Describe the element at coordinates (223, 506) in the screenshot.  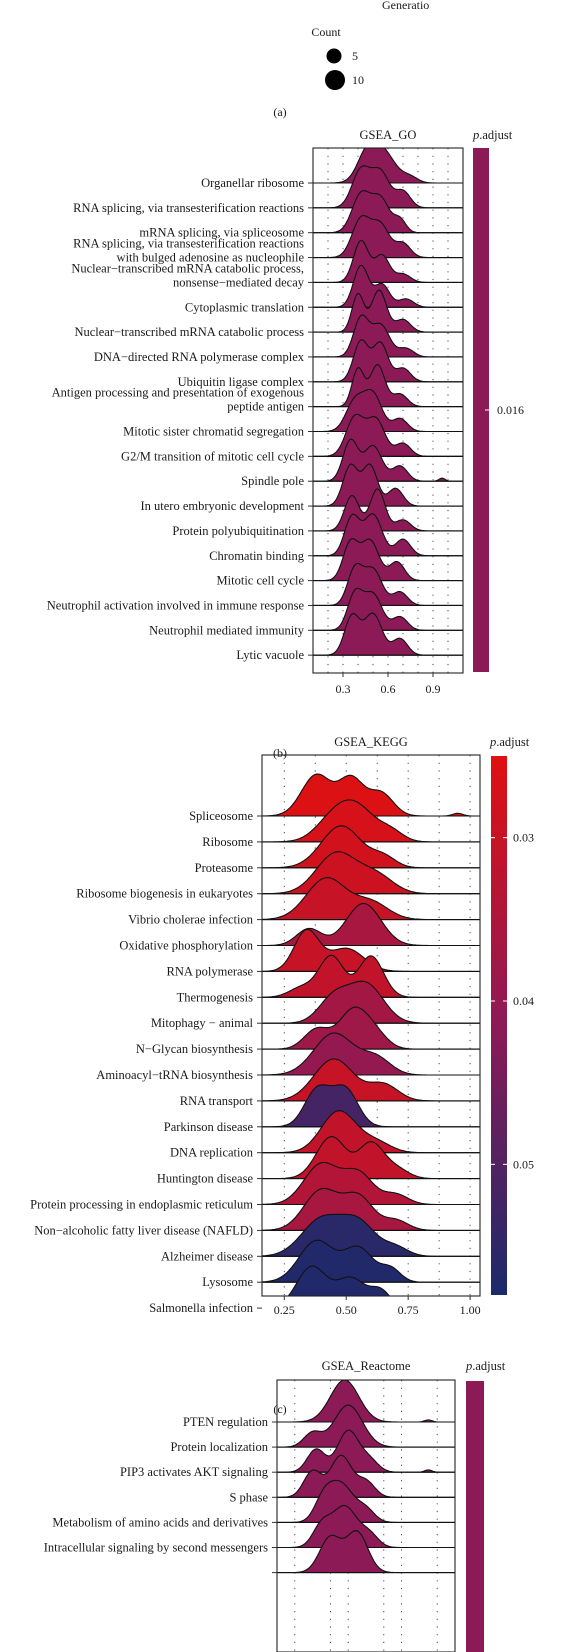
I see `row-label: In utero embryonic development` at that location.